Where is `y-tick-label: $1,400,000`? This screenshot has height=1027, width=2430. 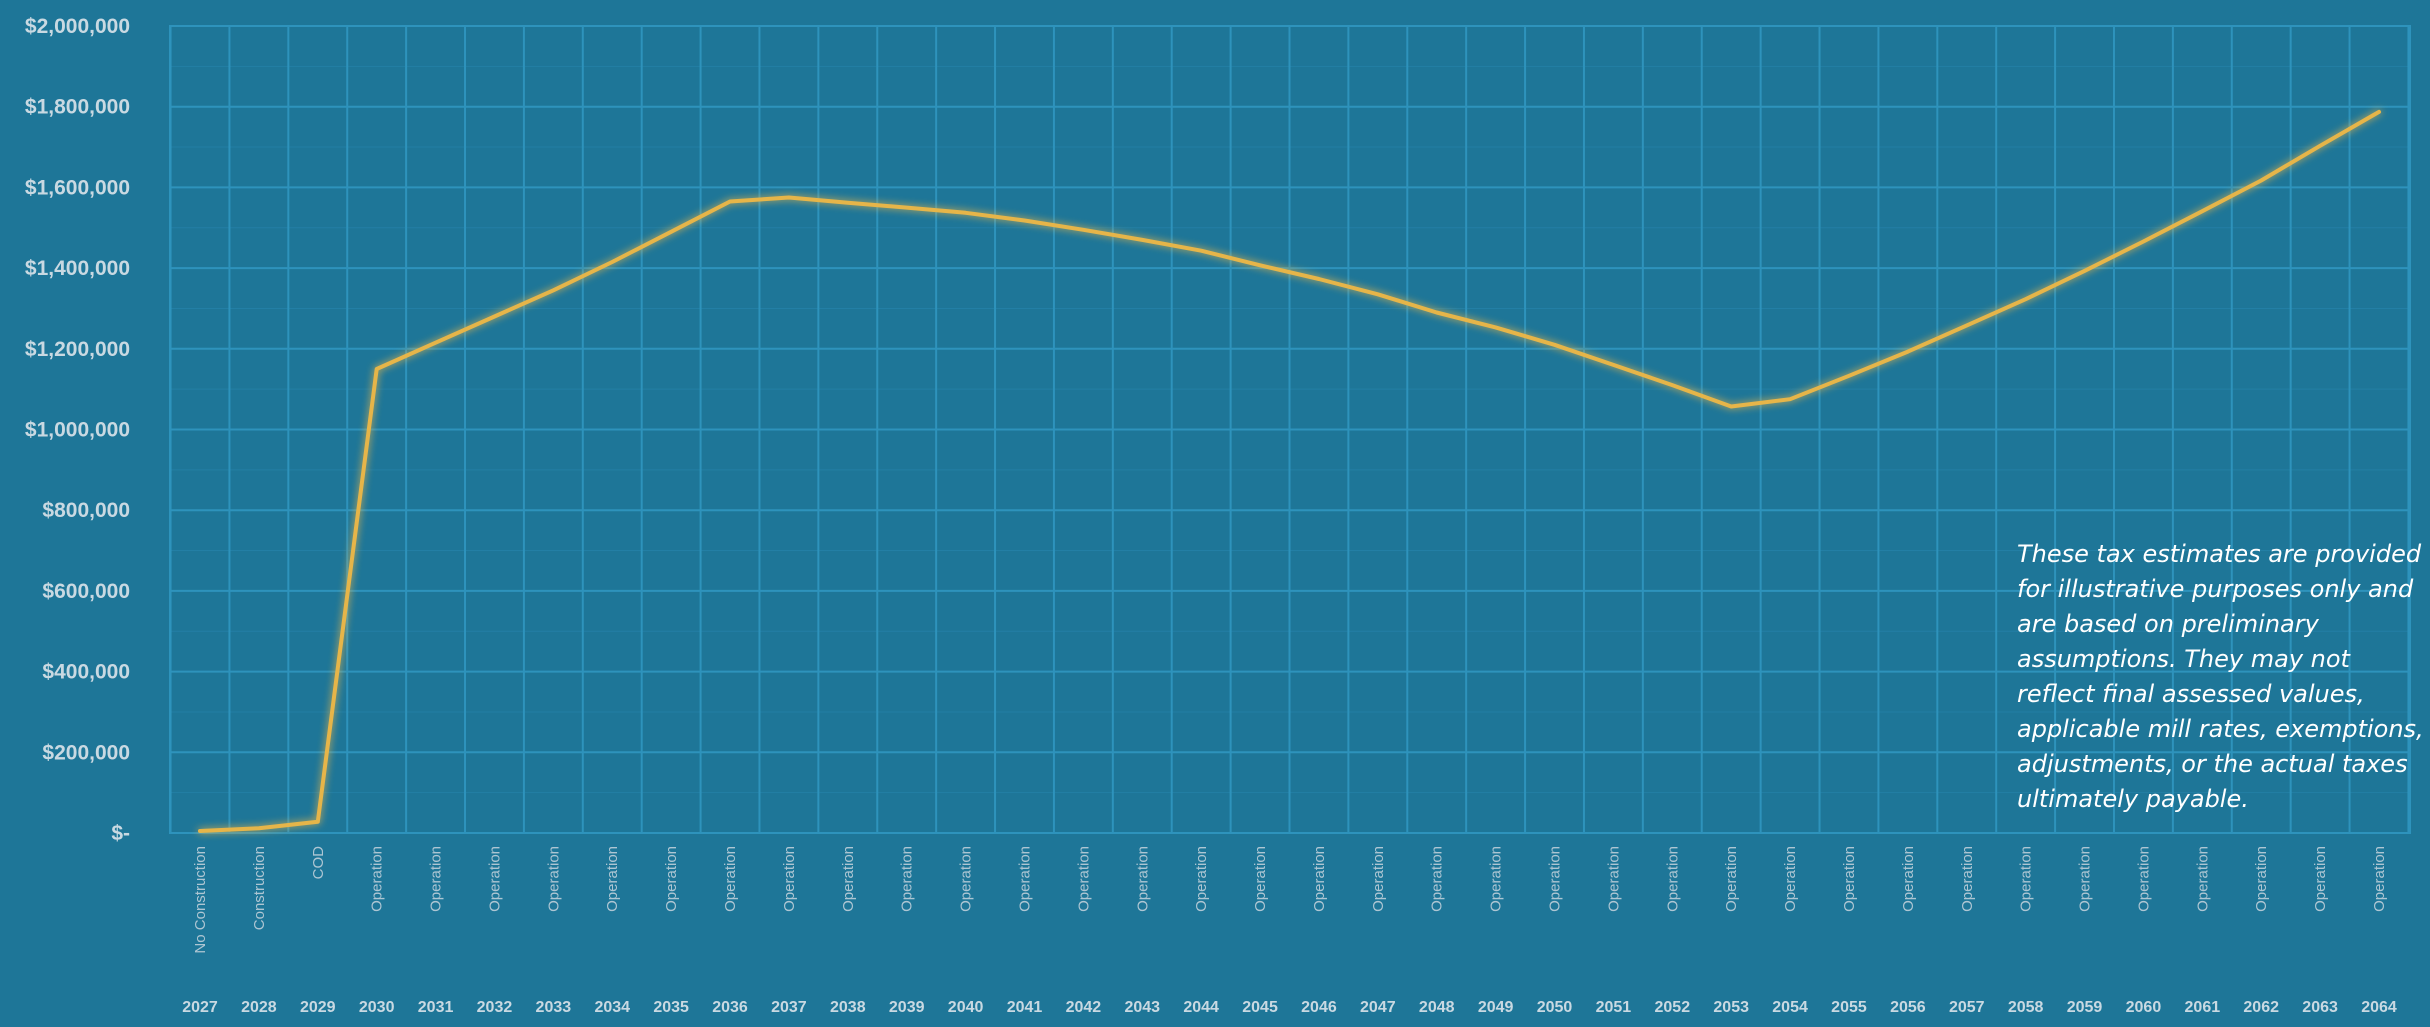 y-tick-label: $1,400,000 is located at coordinates (77, 268).